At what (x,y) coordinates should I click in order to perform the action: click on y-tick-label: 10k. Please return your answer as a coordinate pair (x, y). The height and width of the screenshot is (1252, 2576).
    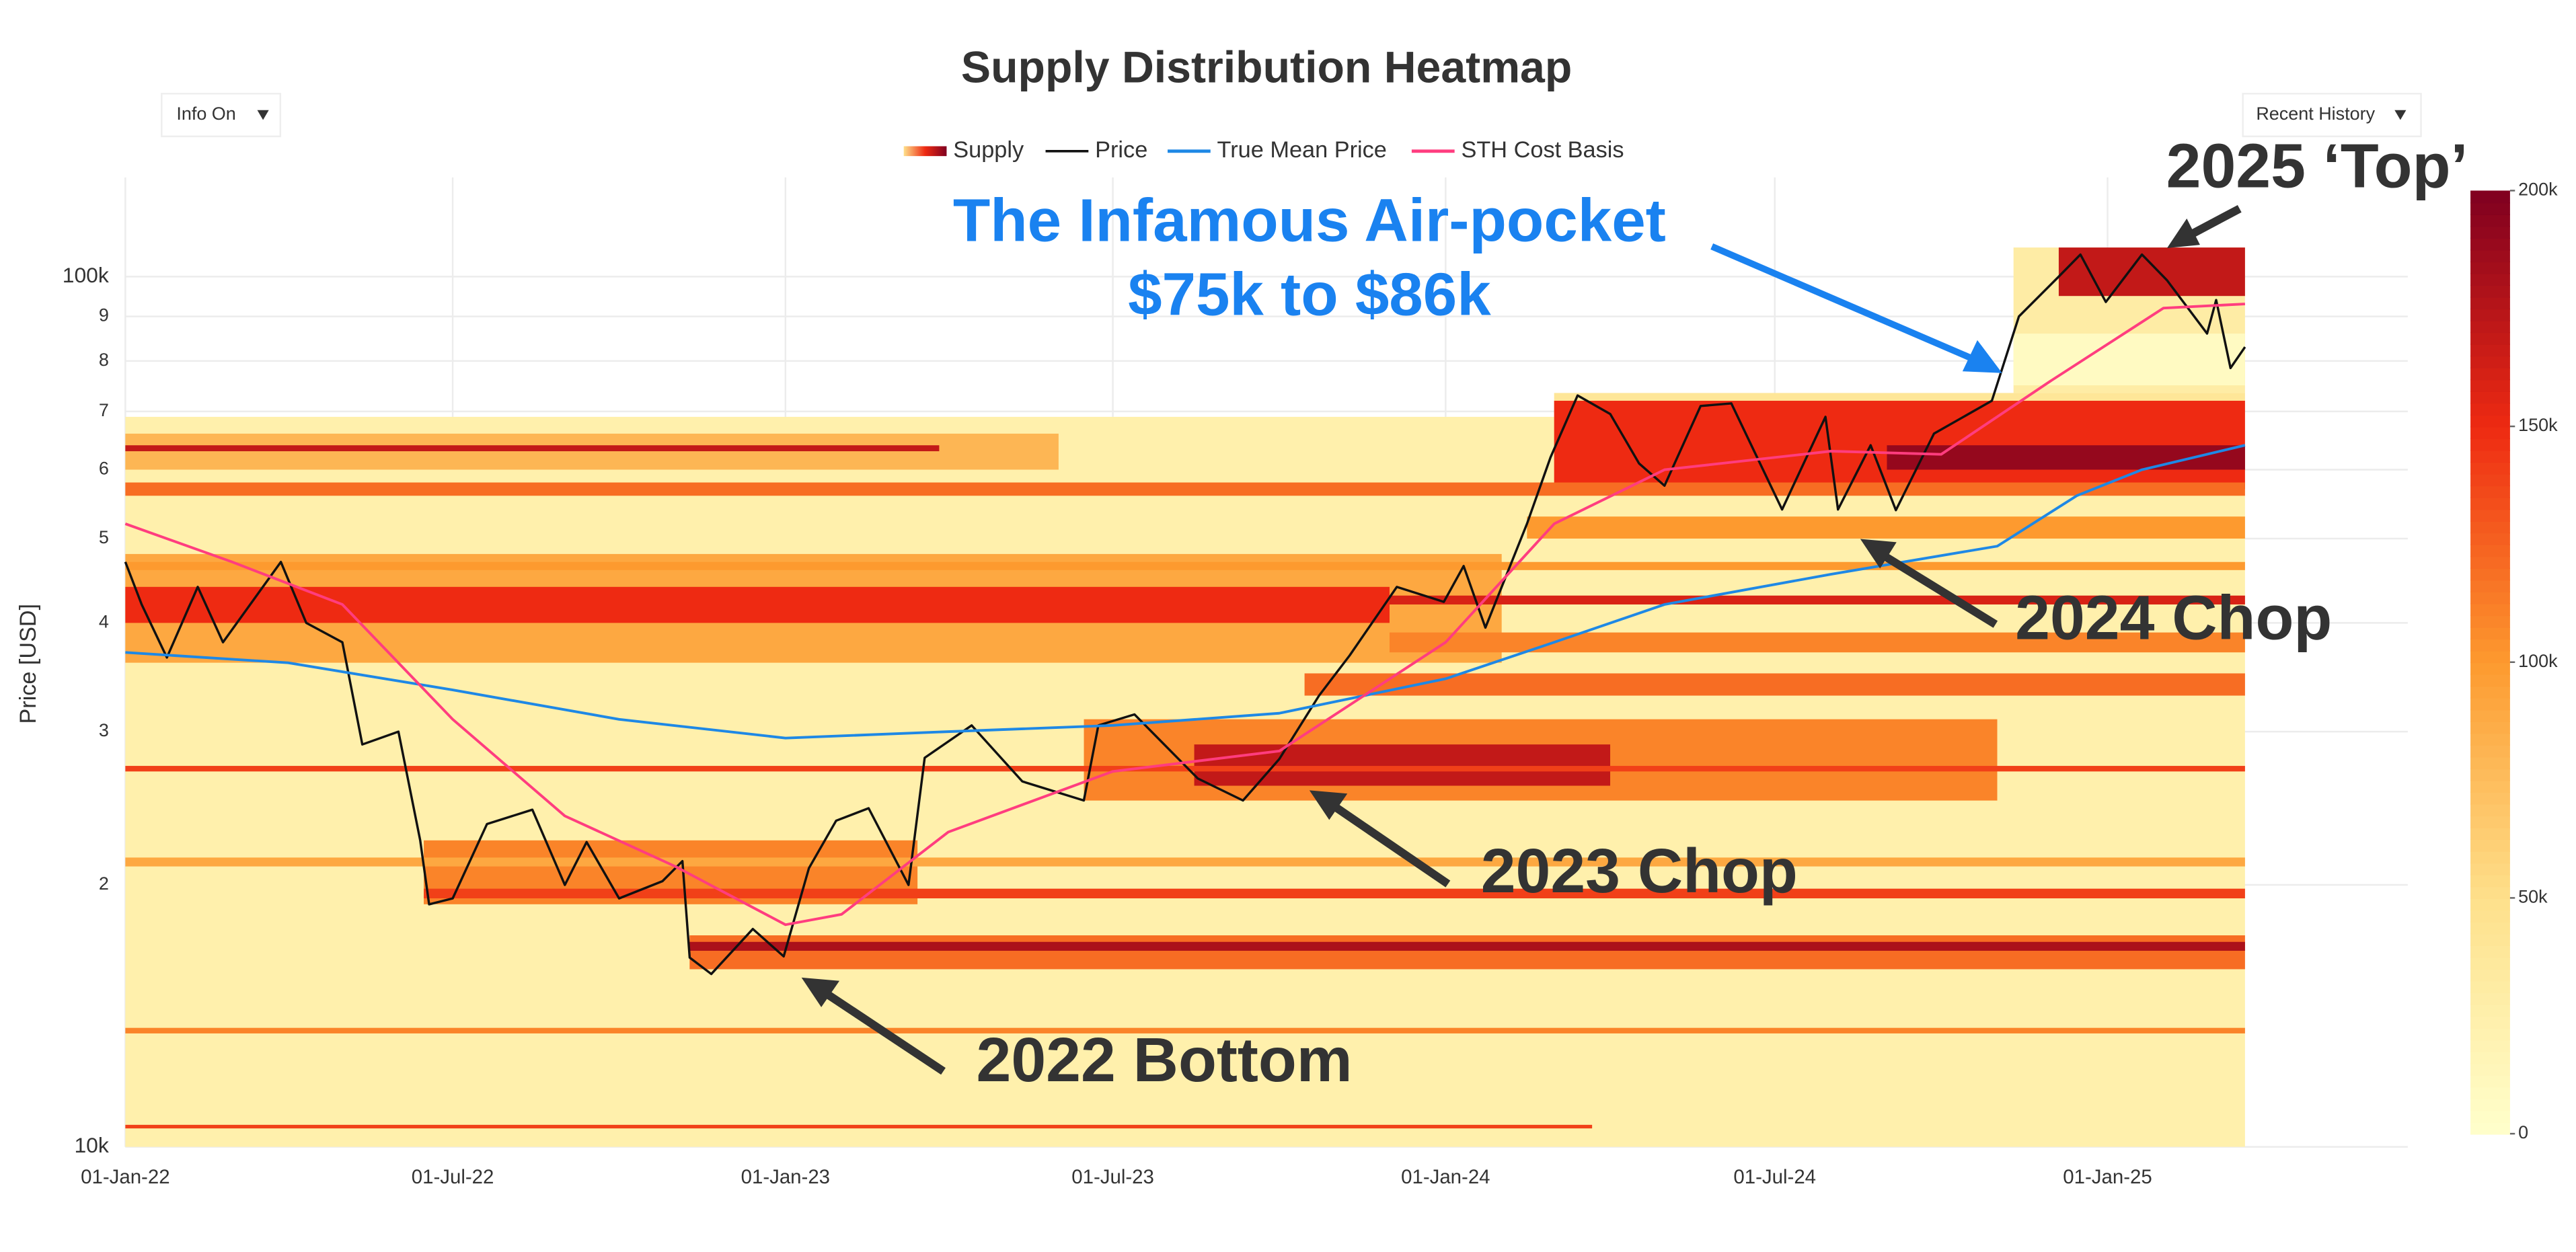
    Looking at the image, I should click on (91, 1145).